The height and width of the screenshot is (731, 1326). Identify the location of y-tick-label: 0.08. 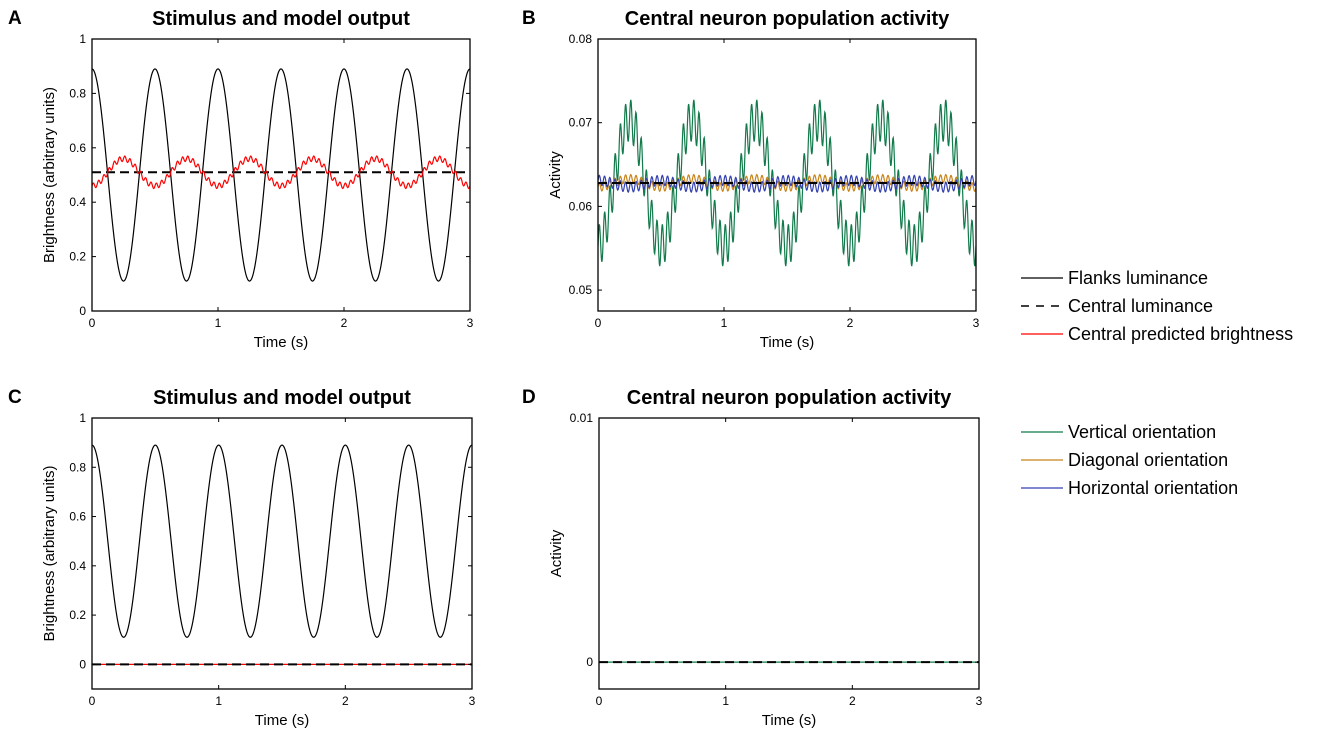
(581, 39).